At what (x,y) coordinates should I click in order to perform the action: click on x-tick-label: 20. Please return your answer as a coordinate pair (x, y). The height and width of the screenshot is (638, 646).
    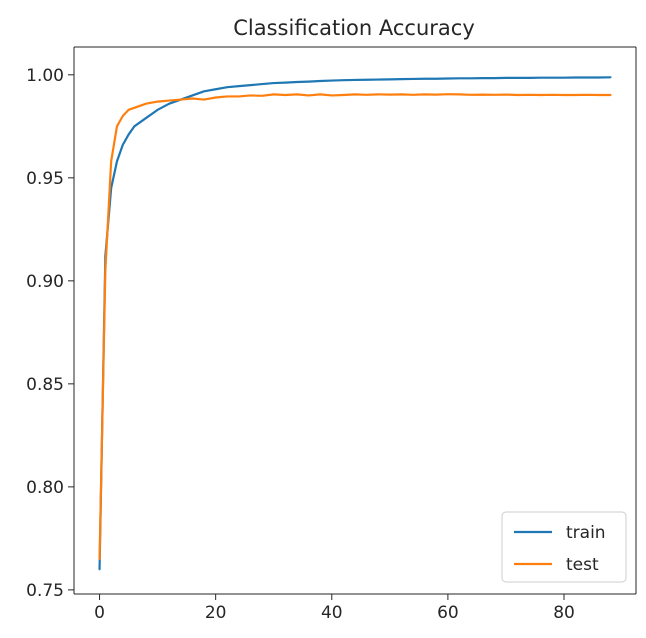
    Looking at the image, I should click on (216, 613).